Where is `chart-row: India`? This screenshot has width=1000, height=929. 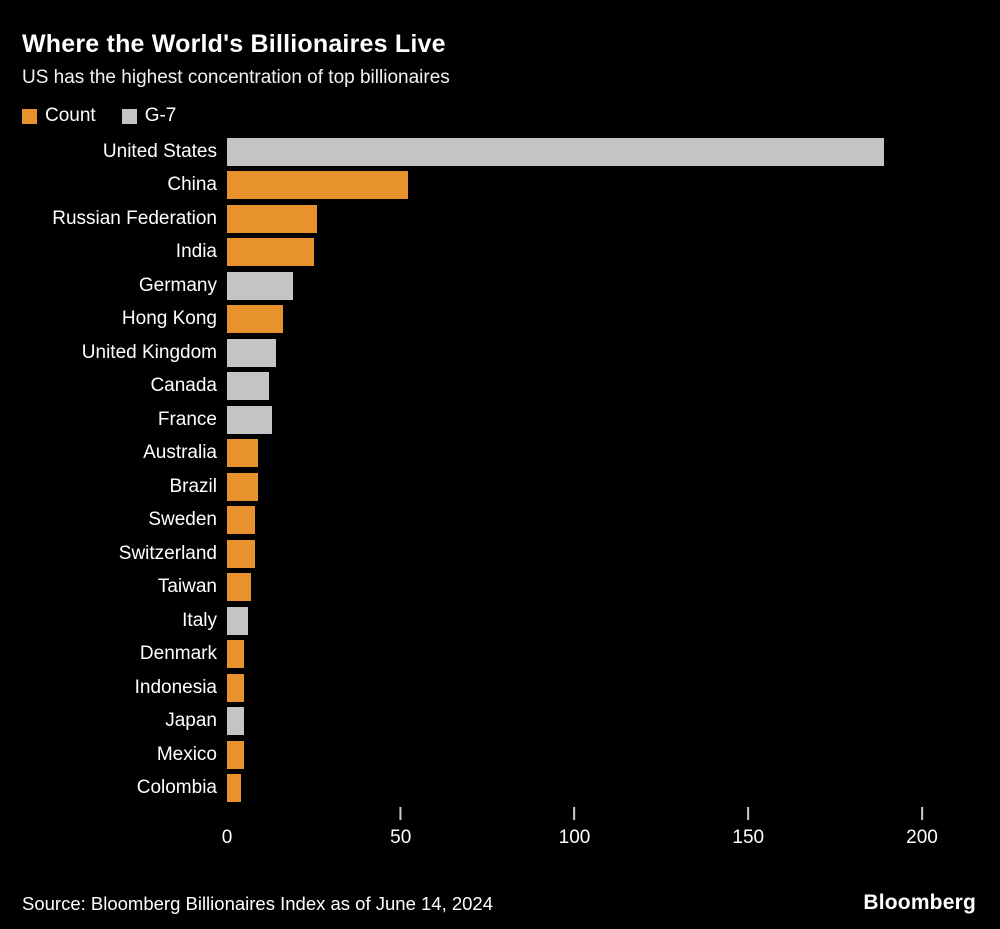 chart-row: India is located at coordinates (500, 253).